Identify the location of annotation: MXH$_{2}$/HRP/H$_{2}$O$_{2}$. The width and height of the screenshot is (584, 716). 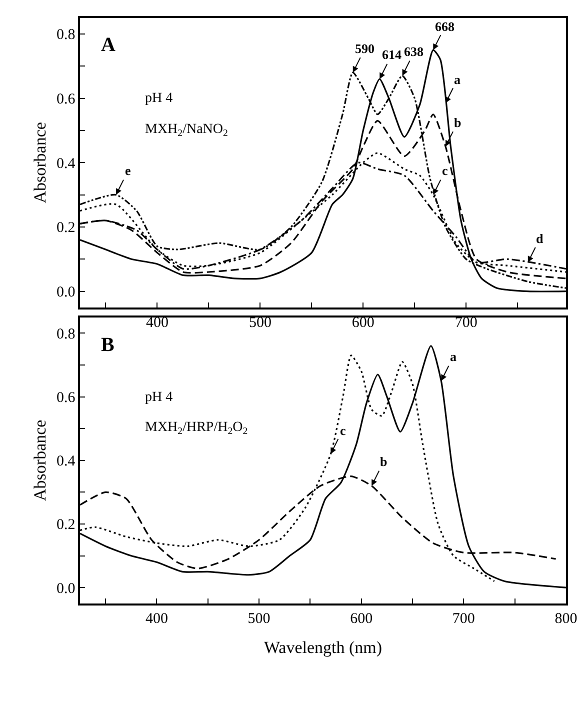
(196, 428).